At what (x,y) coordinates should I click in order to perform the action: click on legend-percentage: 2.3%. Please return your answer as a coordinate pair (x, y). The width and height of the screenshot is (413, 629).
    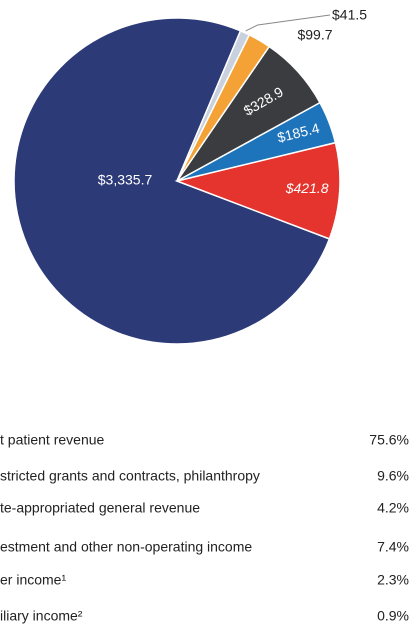
    Looking at the image, I should click on (393, 580).